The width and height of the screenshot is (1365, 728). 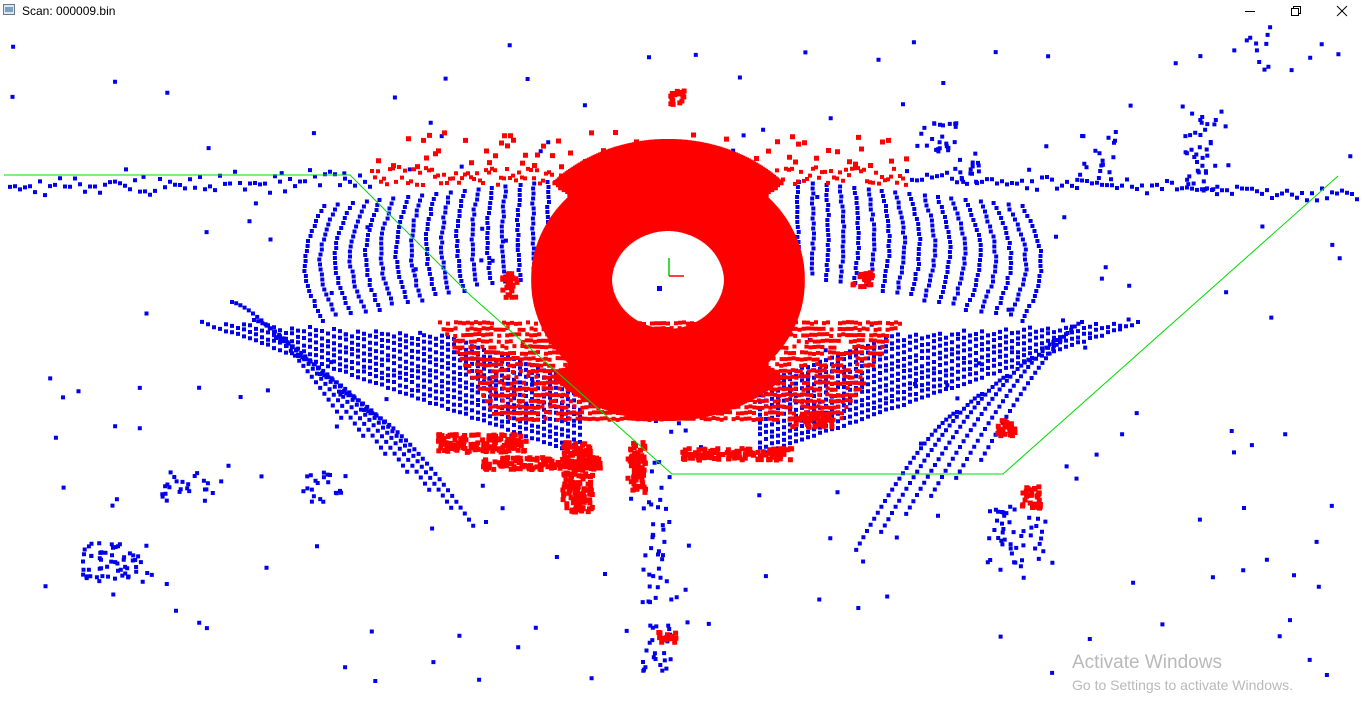 I want to click on window-title: Scan: 000009.bin, so click(x=69, y=11).